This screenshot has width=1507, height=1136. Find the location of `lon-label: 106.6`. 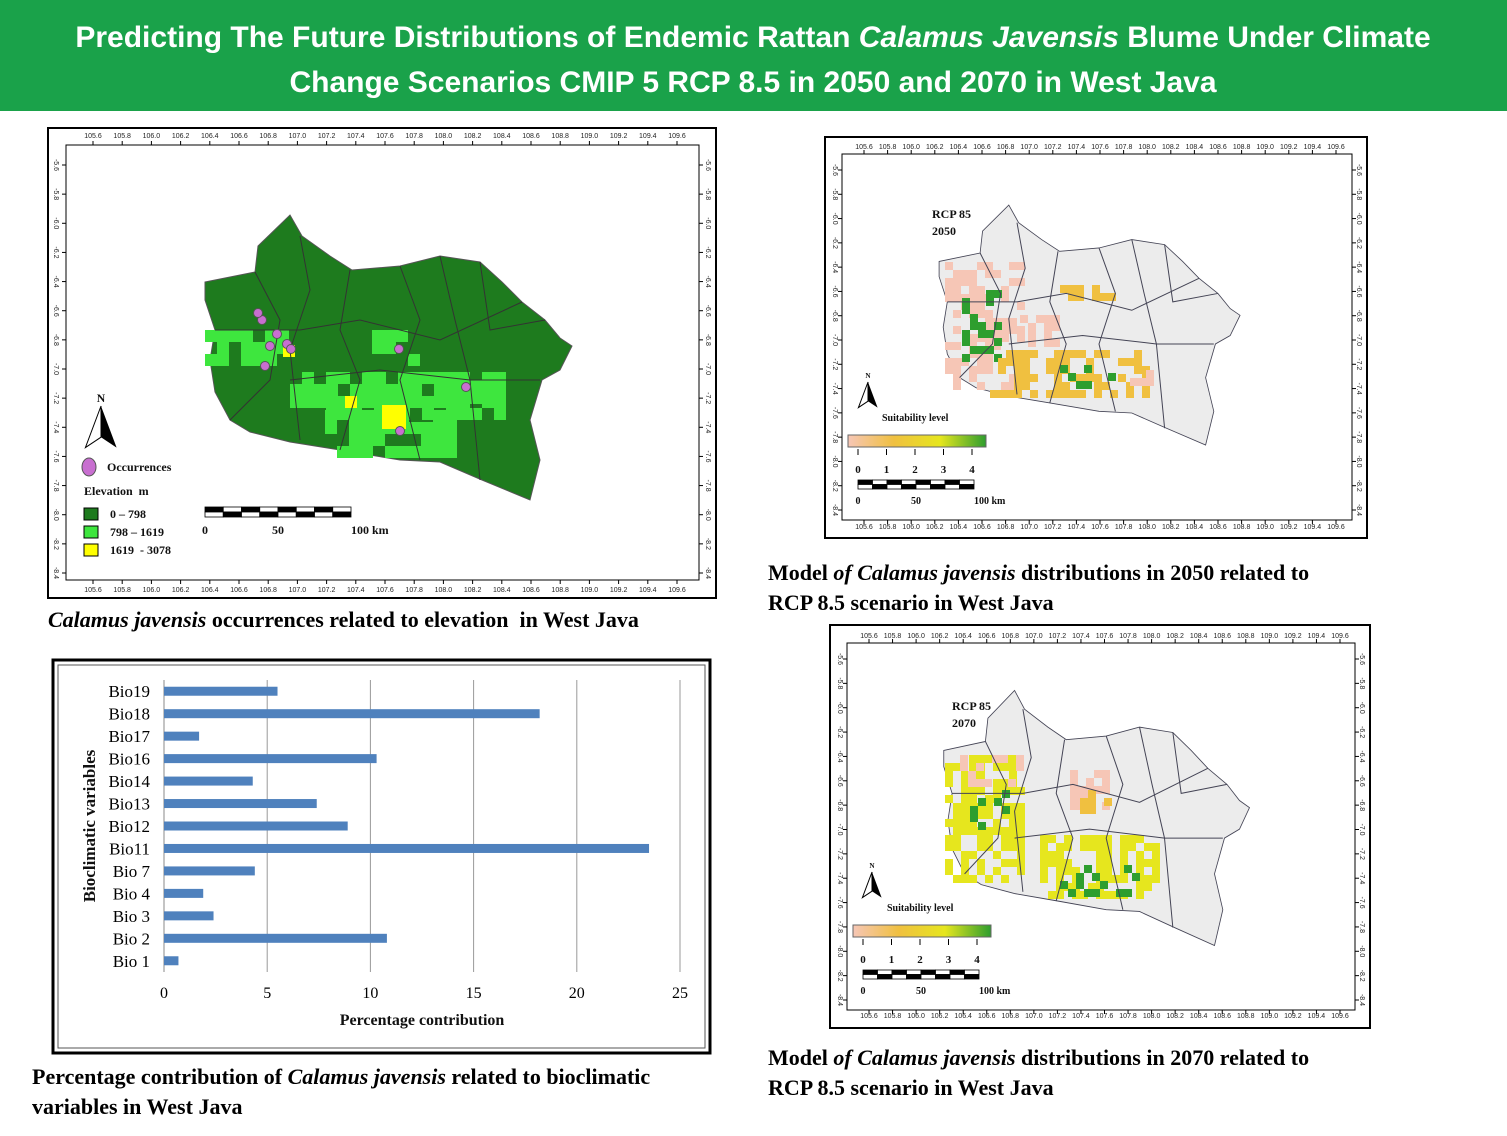

lon-label: 106.6 is located at coordinates (239, 136).